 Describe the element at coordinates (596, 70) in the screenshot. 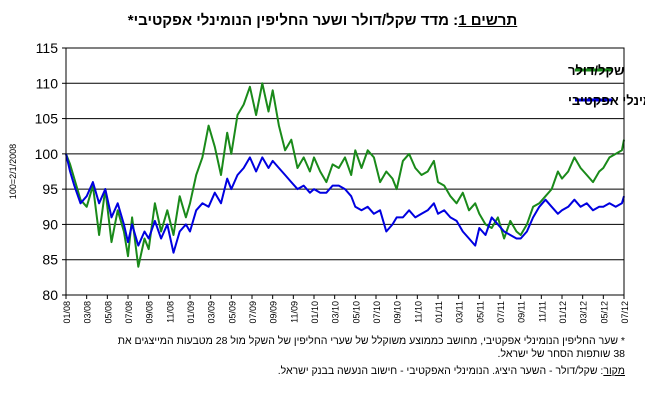

I see `legend-label-1: שקל/דולר` at that location.